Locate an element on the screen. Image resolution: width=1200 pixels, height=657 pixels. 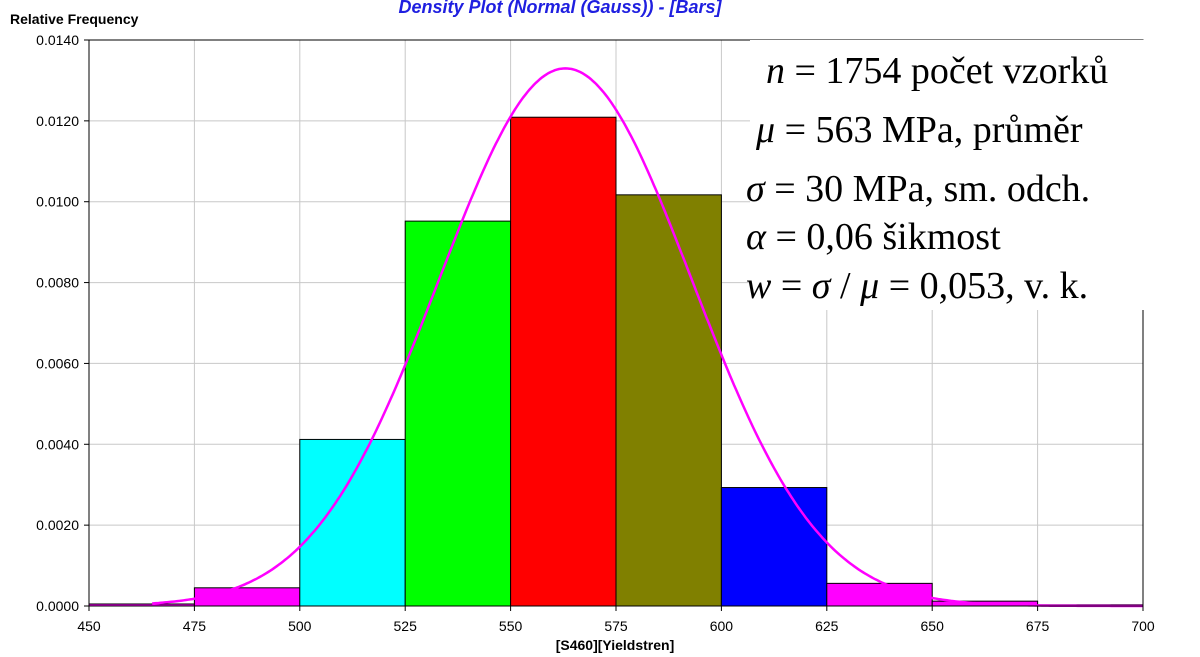
x-tick-label: 475 is located at coordinates (195, 626).